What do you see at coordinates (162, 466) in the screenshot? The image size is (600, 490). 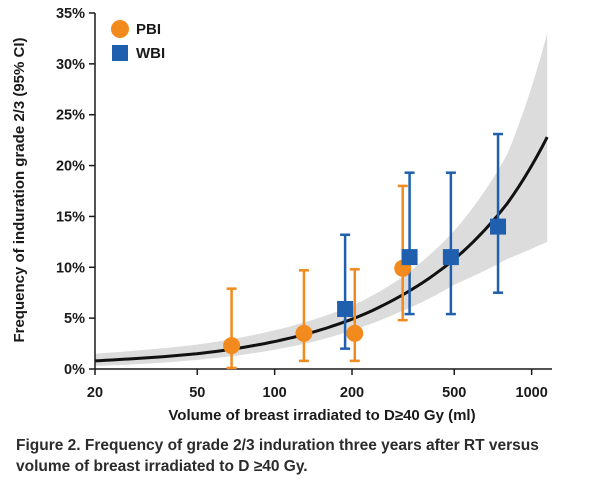 I see `caption-line-2: volume of breast irradiated to D ≥40 Gy.` at bounding box center [162, 466].